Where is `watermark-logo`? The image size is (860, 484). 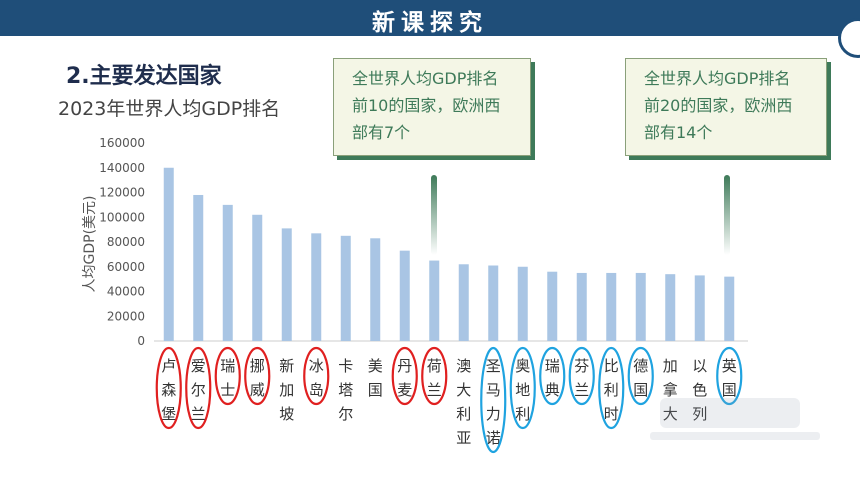 watermark-logo is located at coordinates (735, 419).